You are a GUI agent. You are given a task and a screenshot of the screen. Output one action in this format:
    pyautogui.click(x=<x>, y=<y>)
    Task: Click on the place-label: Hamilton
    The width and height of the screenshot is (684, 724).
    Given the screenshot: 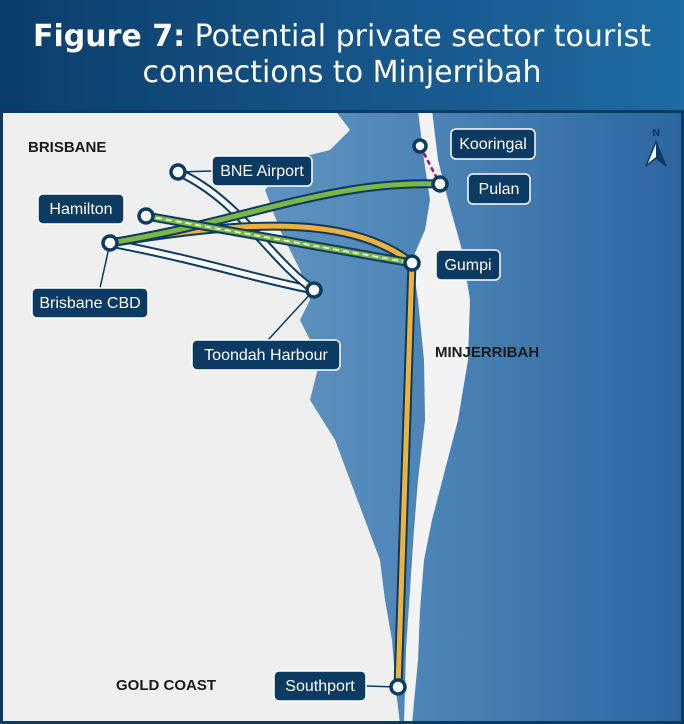 What is the action you would take?
    pyautogui.click(x=81, y=209)
    